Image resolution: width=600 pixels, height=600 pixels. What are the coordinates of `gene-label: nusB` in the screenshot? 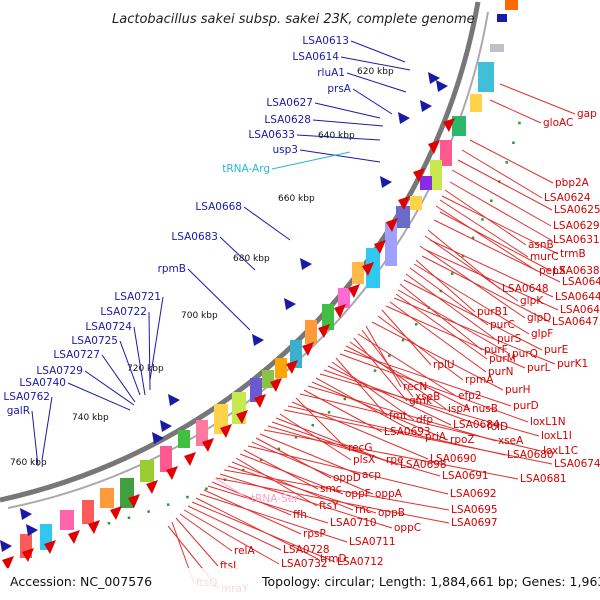 It's located at (485, 409).